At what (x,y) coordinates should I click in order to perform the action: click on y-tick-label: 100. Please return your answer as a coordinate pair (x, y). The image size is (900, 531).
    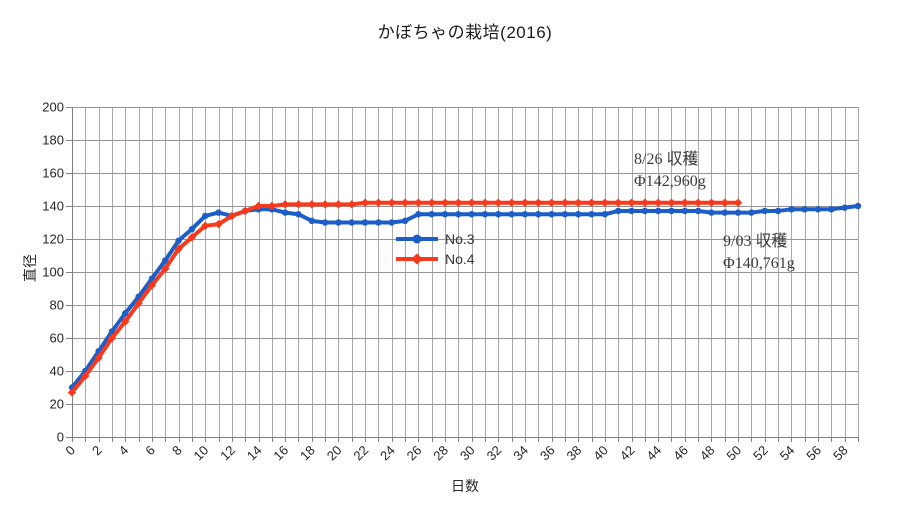
    Looking at the image, I should click on (53, 272).